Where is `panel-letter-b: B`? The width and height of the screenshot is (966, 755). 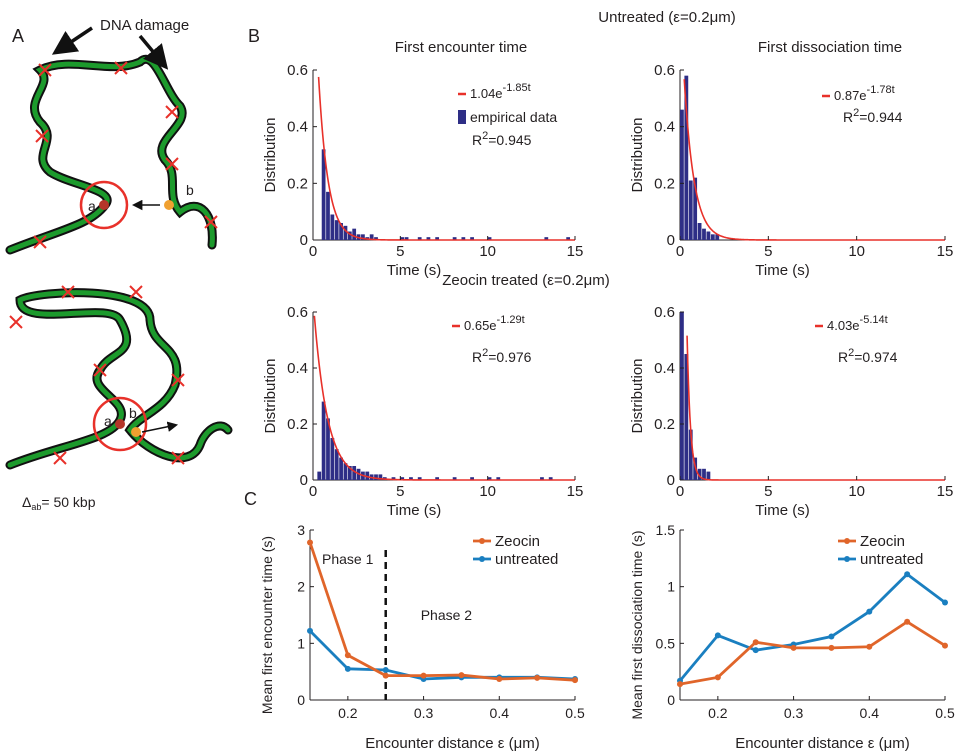 panel-letter-b: B is located at coordinates (254, 36).